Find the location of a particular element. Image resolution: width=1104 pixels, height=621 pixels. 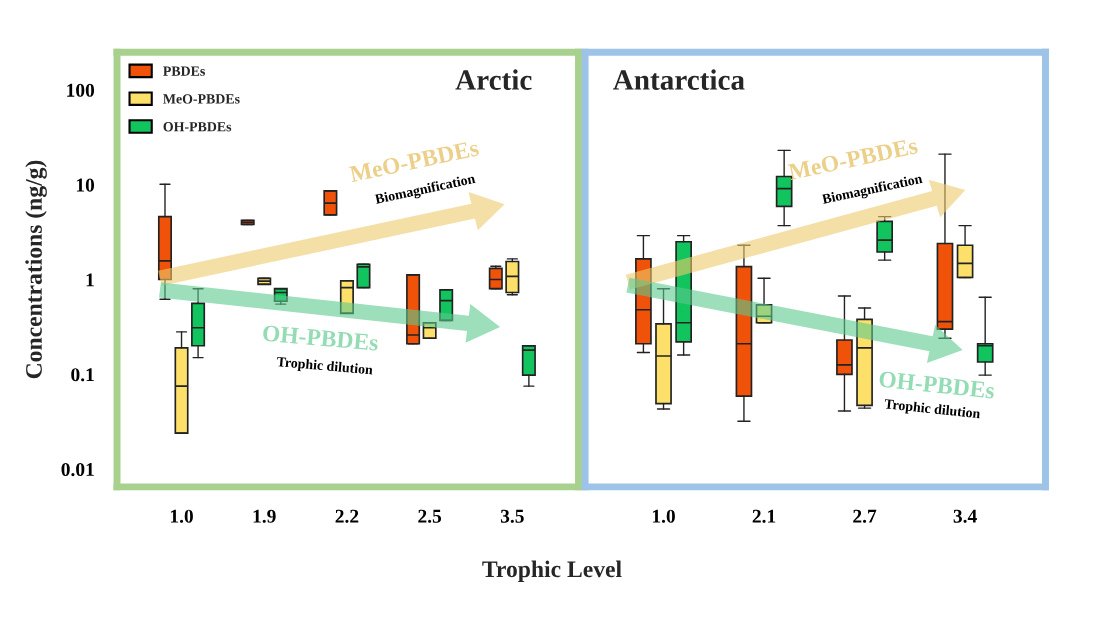

y-axis-title: Concentrations (ng/g) is located at coordinates (36, 269).